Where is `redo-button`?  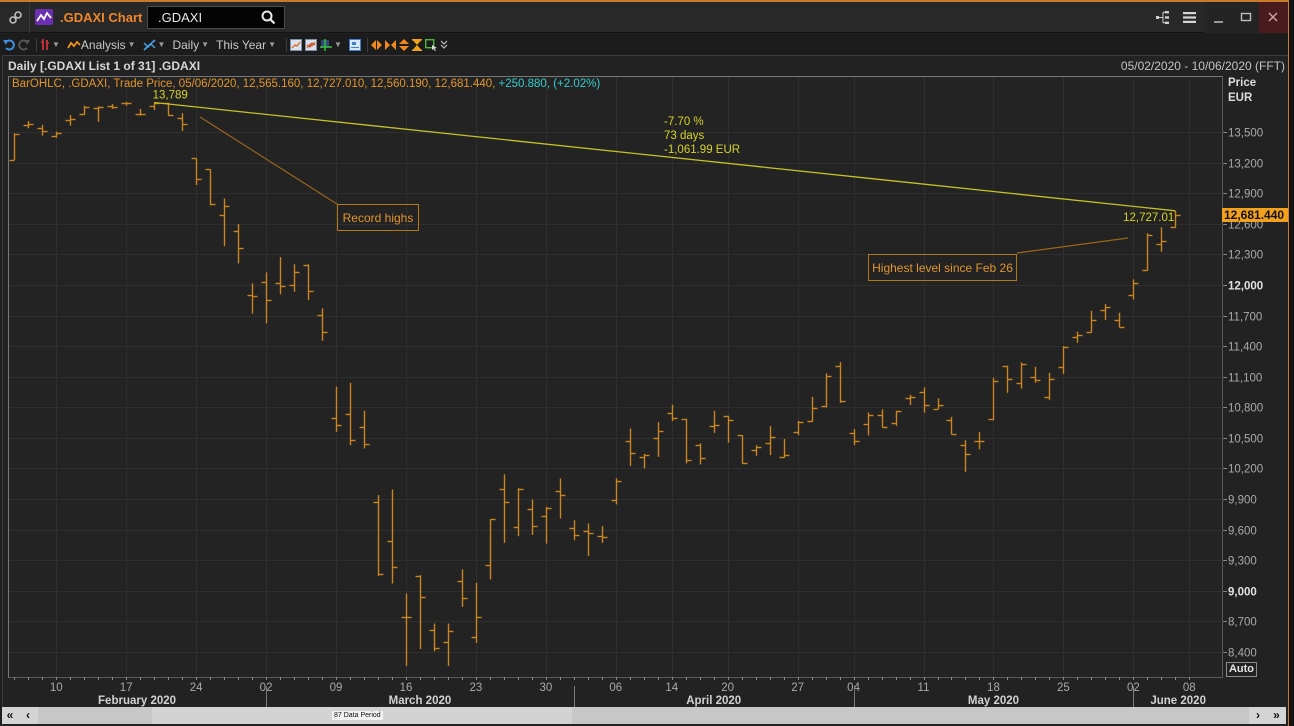 redo-button is located at coordinates (24, 45).